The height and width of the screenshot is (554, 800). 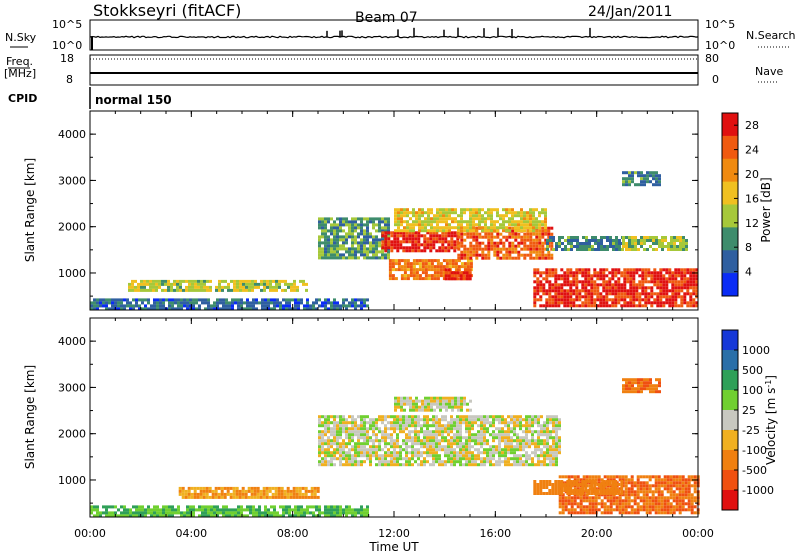 What do you see at coordinates (386, 18) in the screenshot?
I see `title-beam: Beam 07` at bounding box center [386, 18].